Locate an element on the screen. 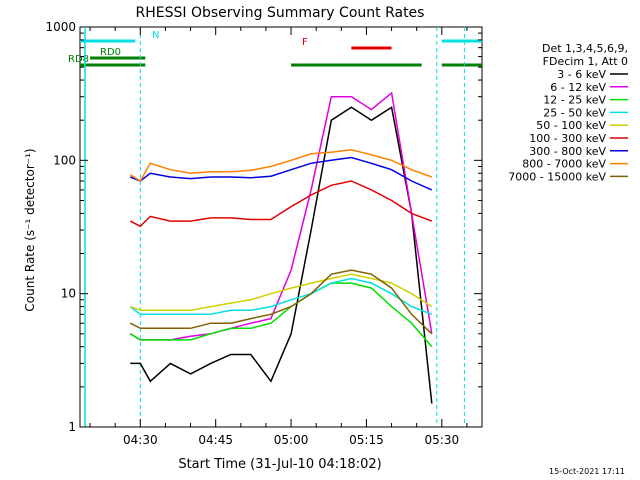  legend-entry-label: 300 - 800 keV is located at coordinates (567, 151).